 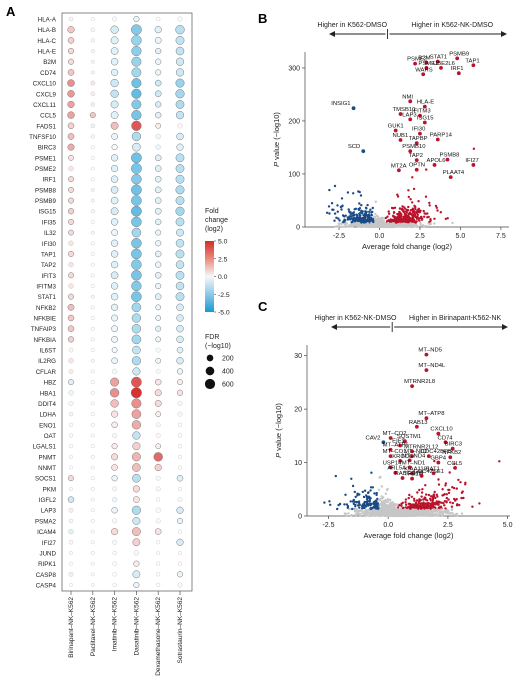 What do you see at coordinates (418, 139) in the screenshot?
I see `point-label: TAPBP` at bounding box center [418, 139].